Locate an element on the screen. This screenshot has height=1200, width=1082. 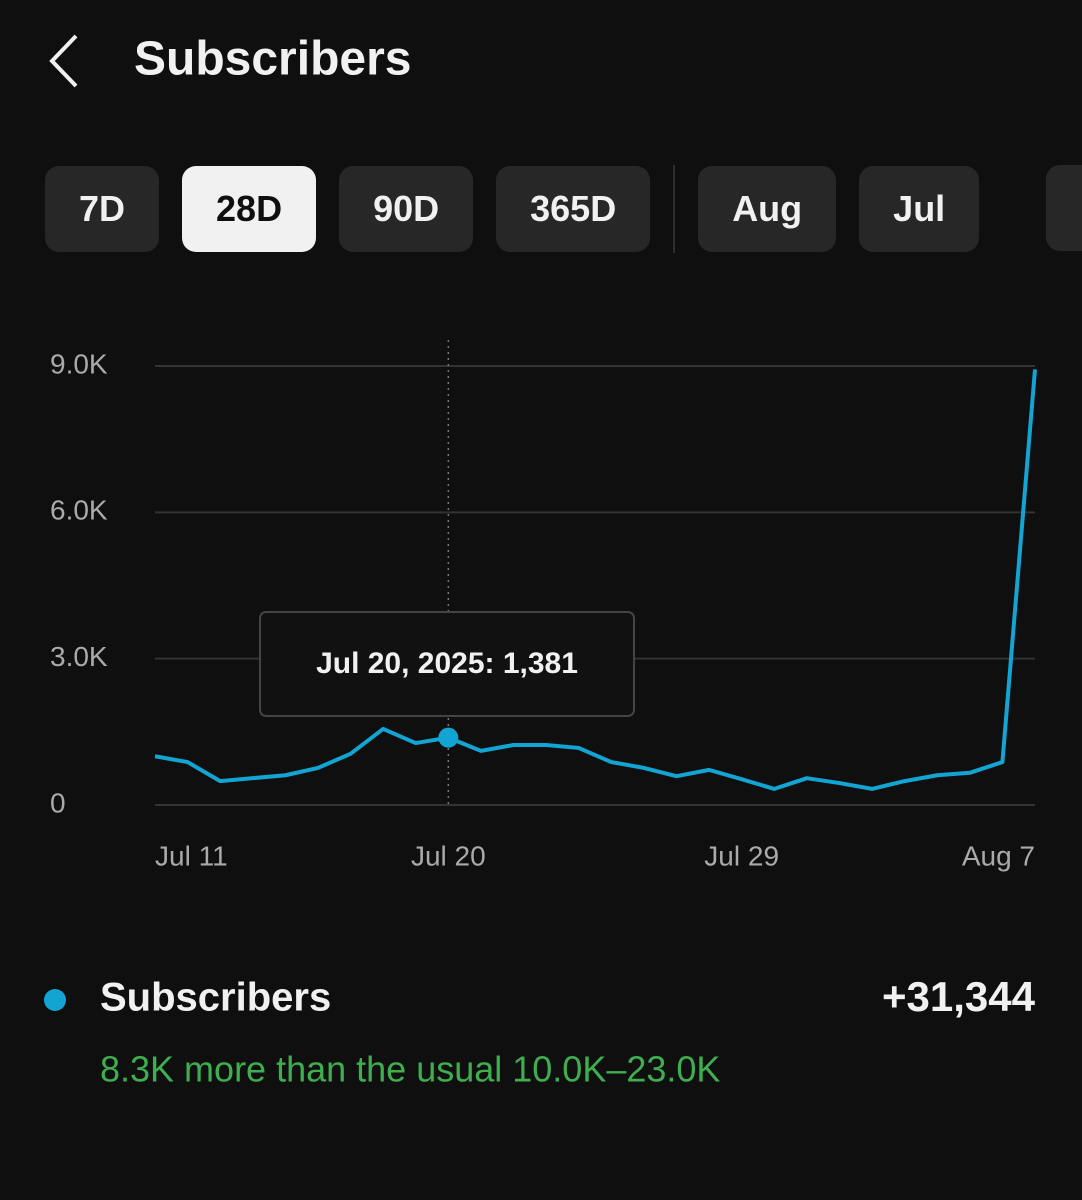
tooltip-text: Jul 20, 2025: 1,381 is located at coordinates (447, 663).